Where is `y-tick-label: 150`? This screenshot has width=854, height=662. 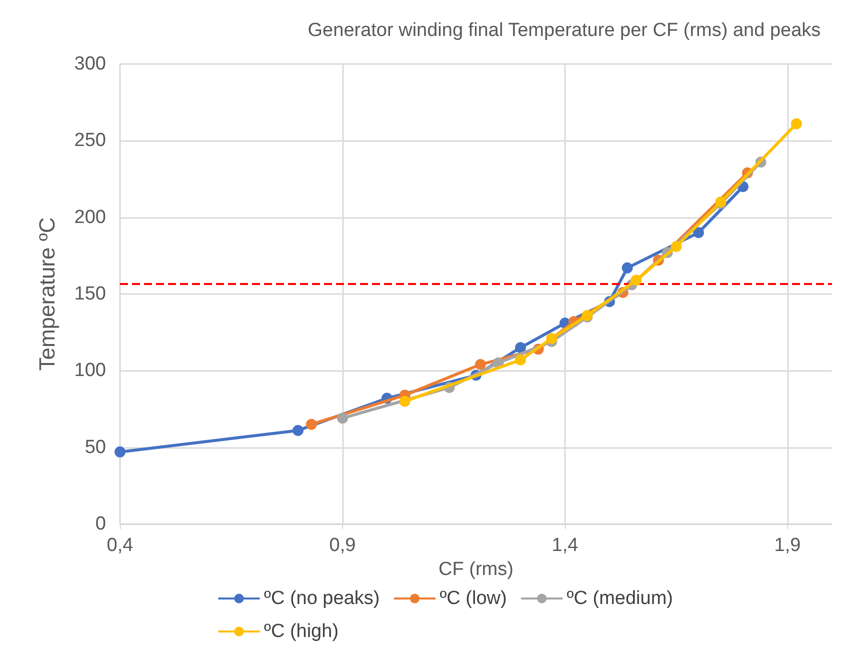
y-tick-label: 150 is located at coordinates (90, 294).